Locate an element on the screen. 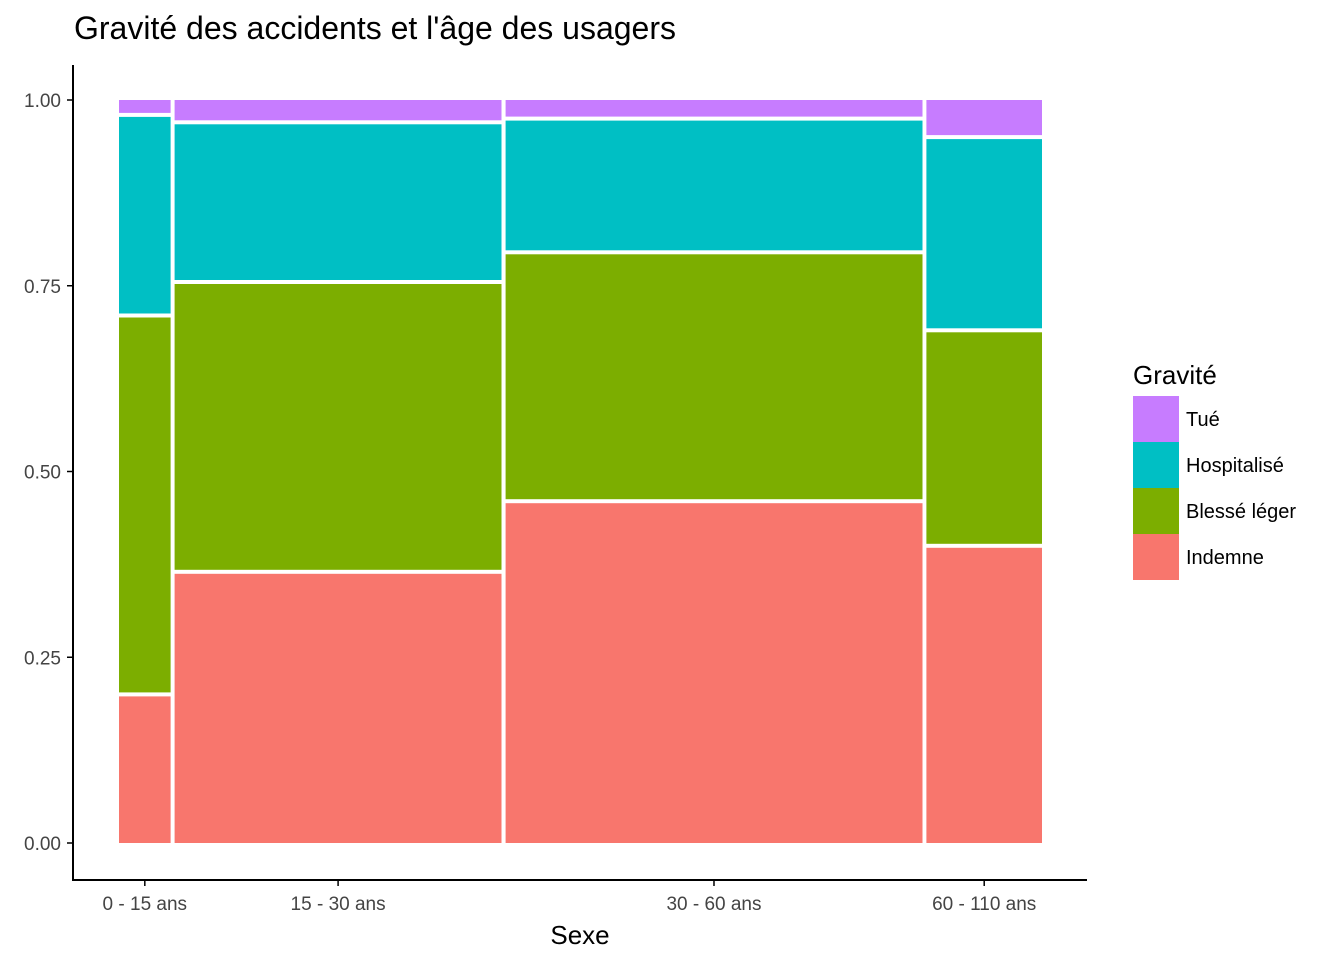 The image size is (1344, 960). legend-key-hospitalise is located at coordinates (1156, 465).